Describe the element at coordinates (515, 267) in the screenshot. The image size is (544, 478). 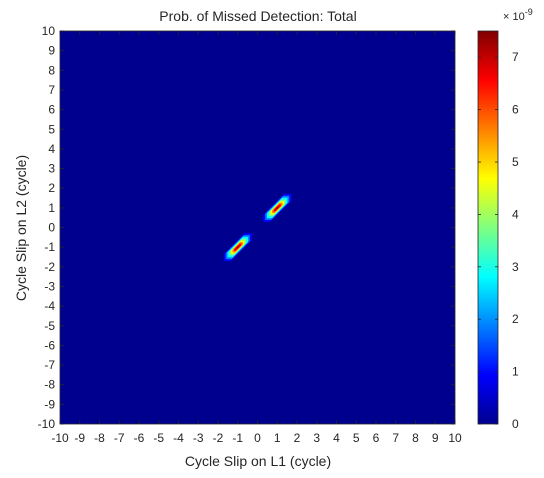
I see `colorbar-tick-label: 3` at that location.